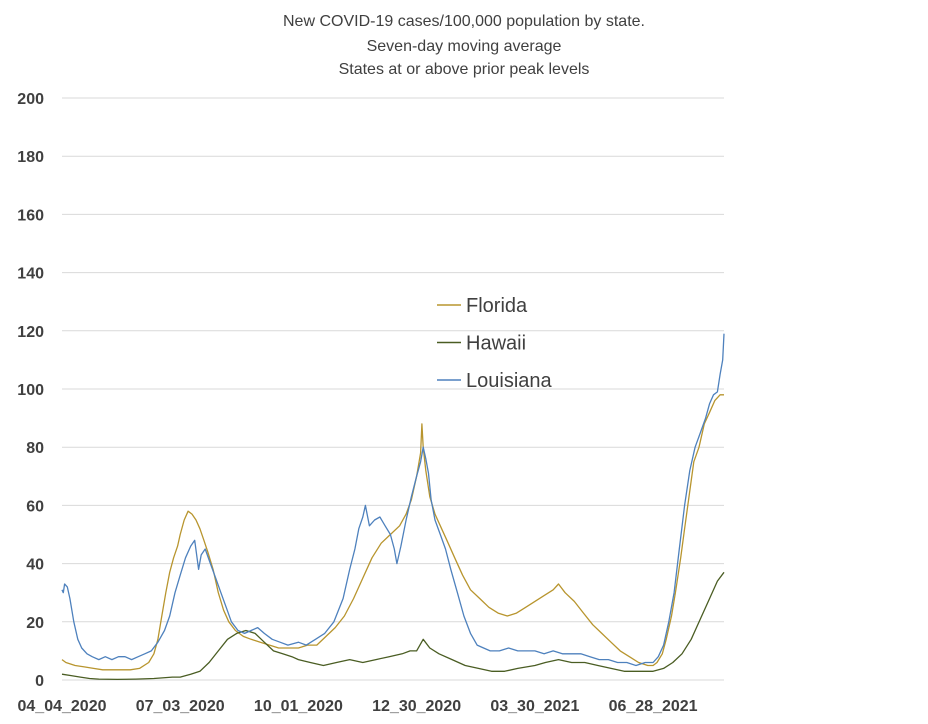 This screenshot has width=928, height=724. What do you see at coordinates (30, 99) in the screenshot?
I see `y-tick-label: 200` at bounding box center [30, 99].